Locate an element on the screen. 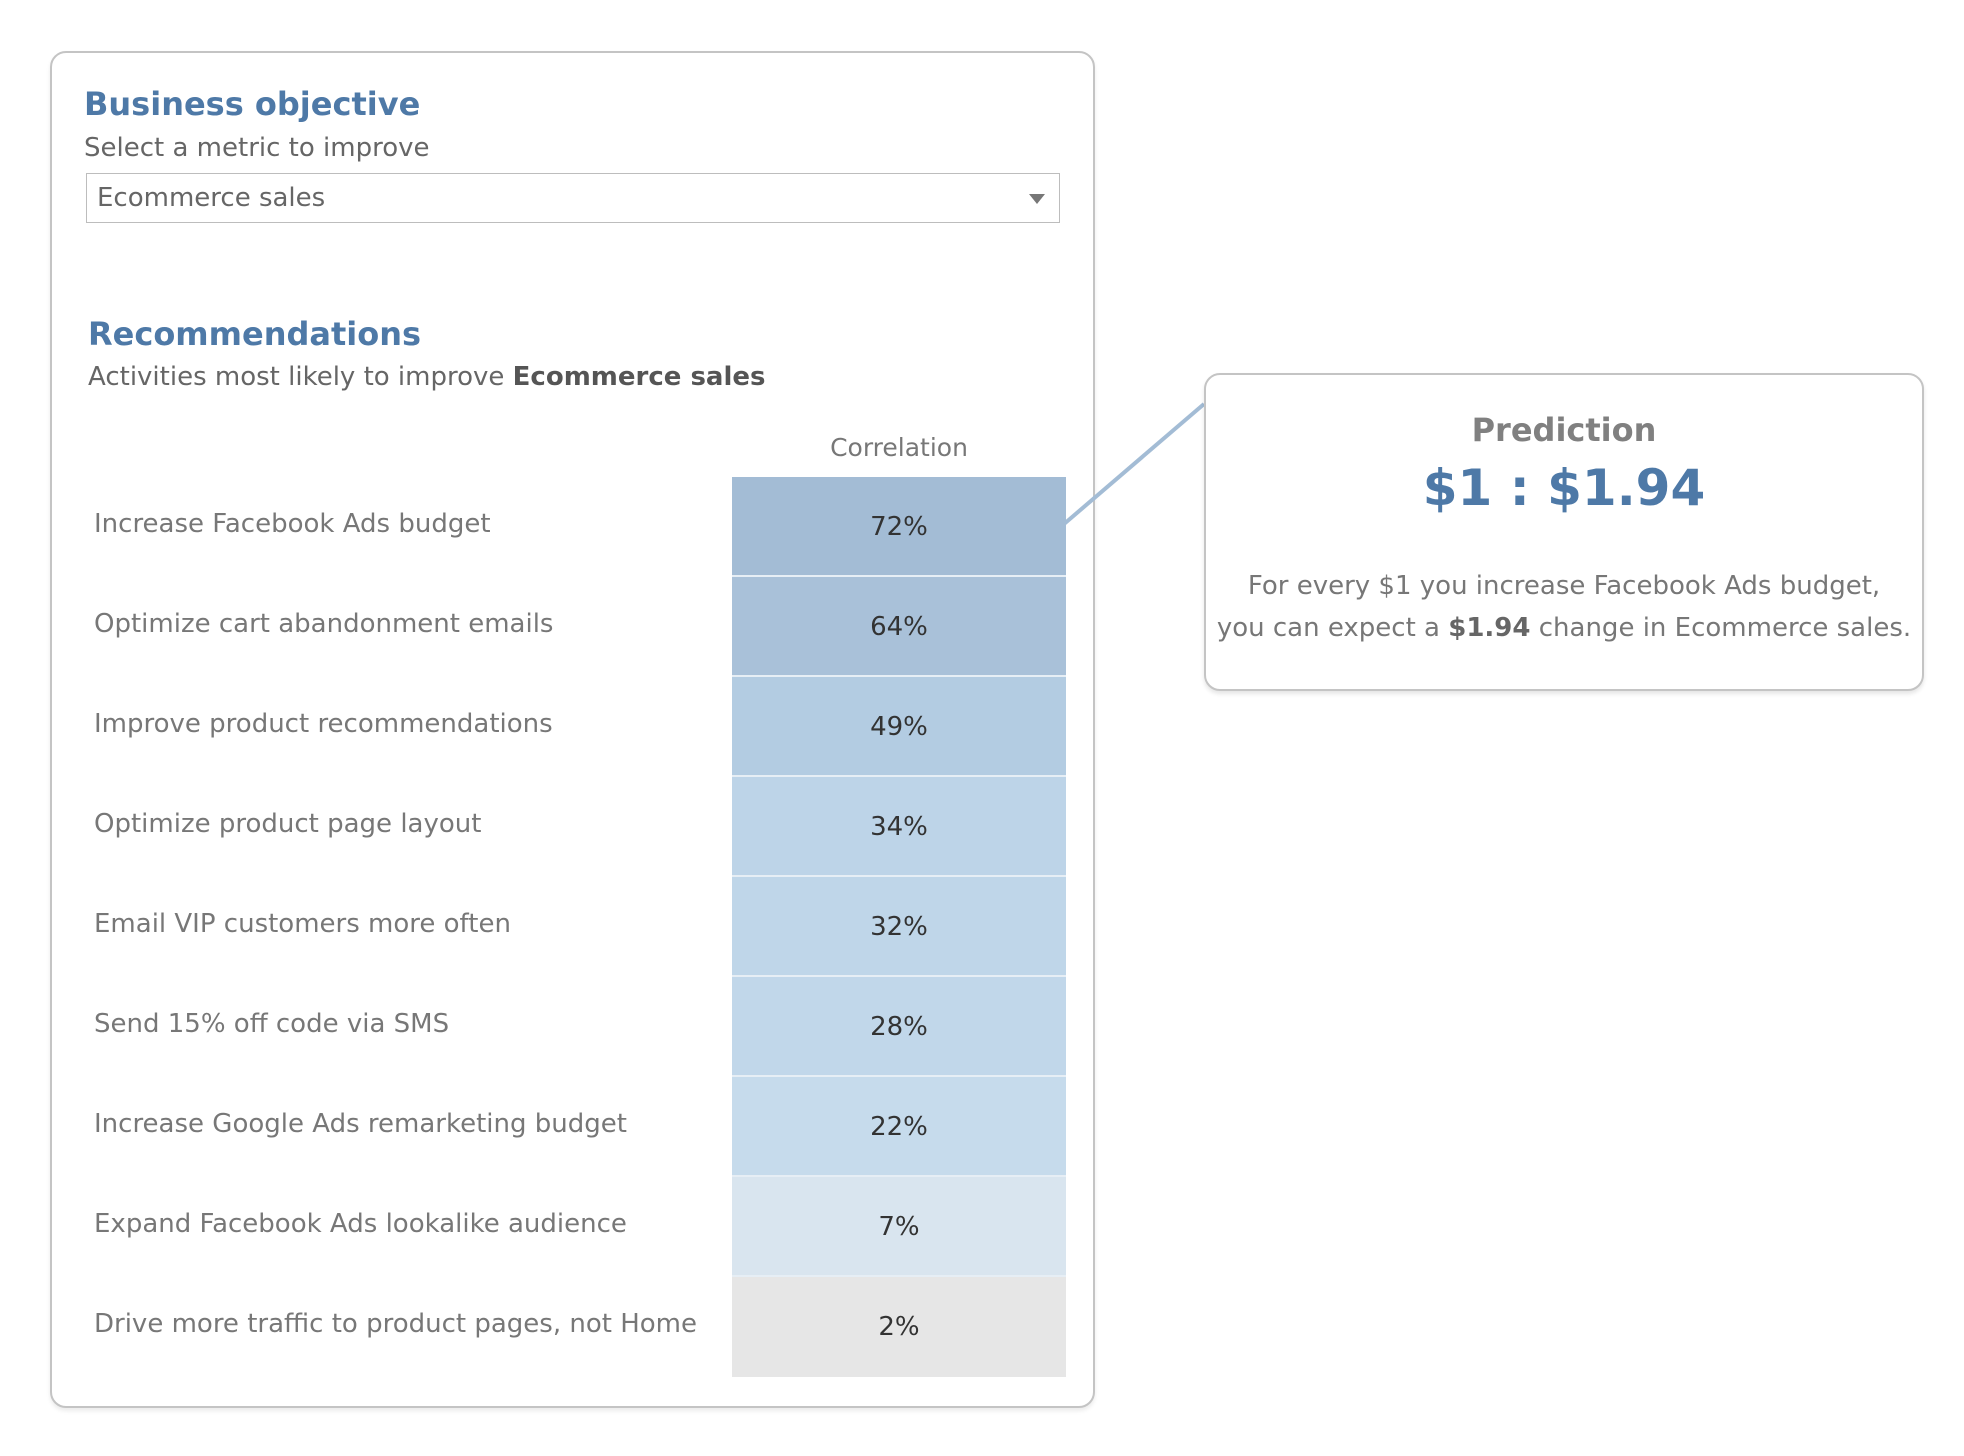 The image size is (1964, 1456). recommendations-subtitle-metric: Ecommerce sales is located at coordinates (639, 377).